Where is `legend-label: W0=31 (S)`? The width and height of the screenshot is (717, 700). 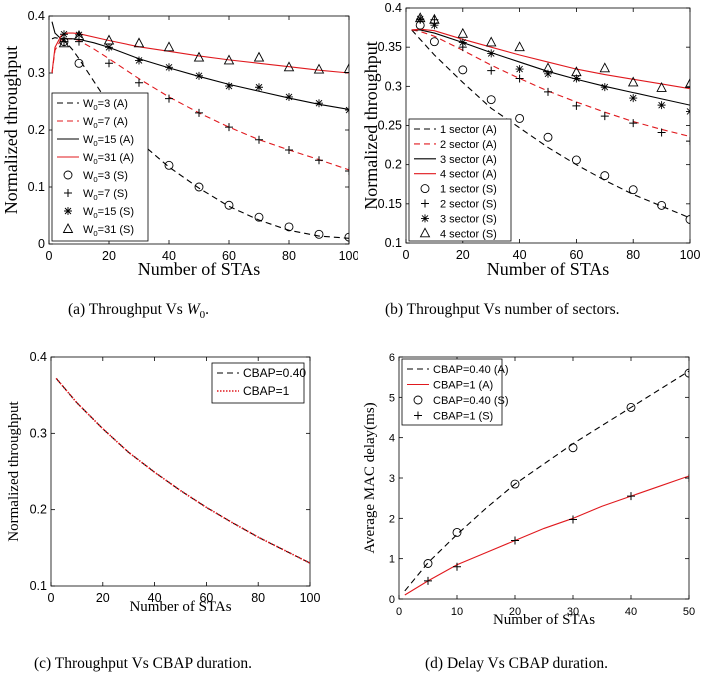 legend-label: W0=31 (S) is located at coordinates (108, 231).